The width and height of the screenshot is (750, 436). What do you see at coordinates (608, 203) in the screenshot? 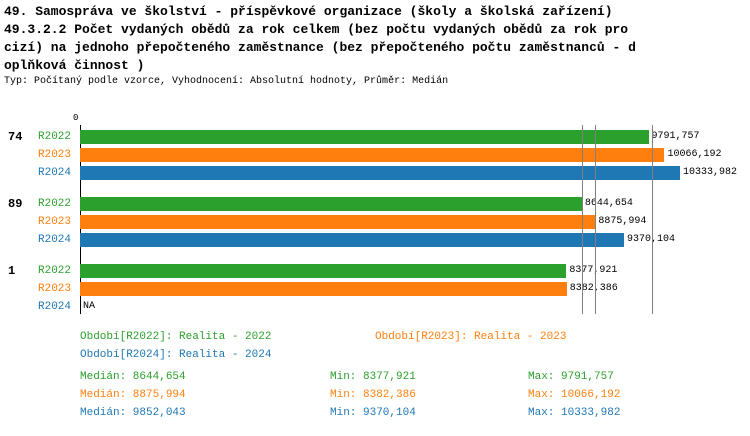
I see `value-label-r2022-group-89: 8644,654` at bounding box center [608, 203].